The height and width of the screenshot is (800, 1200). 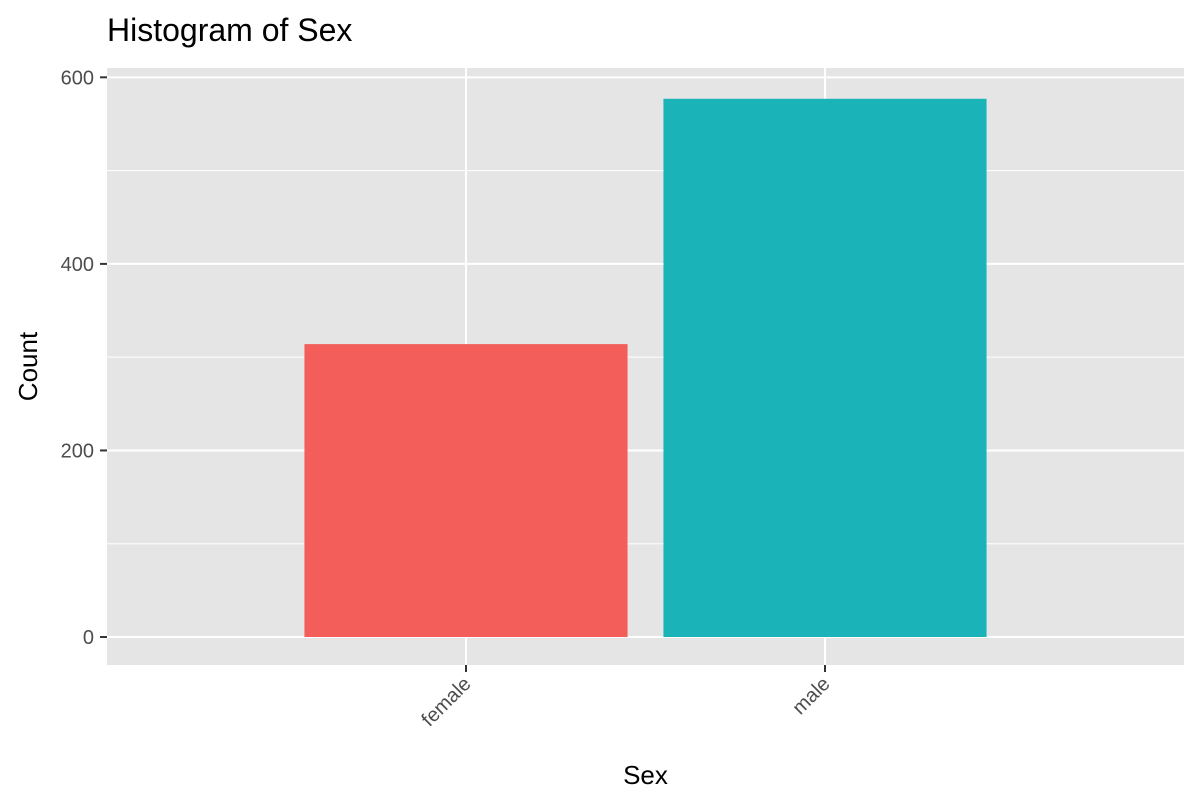 I want to click on x-axis-title: Sex, so click(x=645, y=775).